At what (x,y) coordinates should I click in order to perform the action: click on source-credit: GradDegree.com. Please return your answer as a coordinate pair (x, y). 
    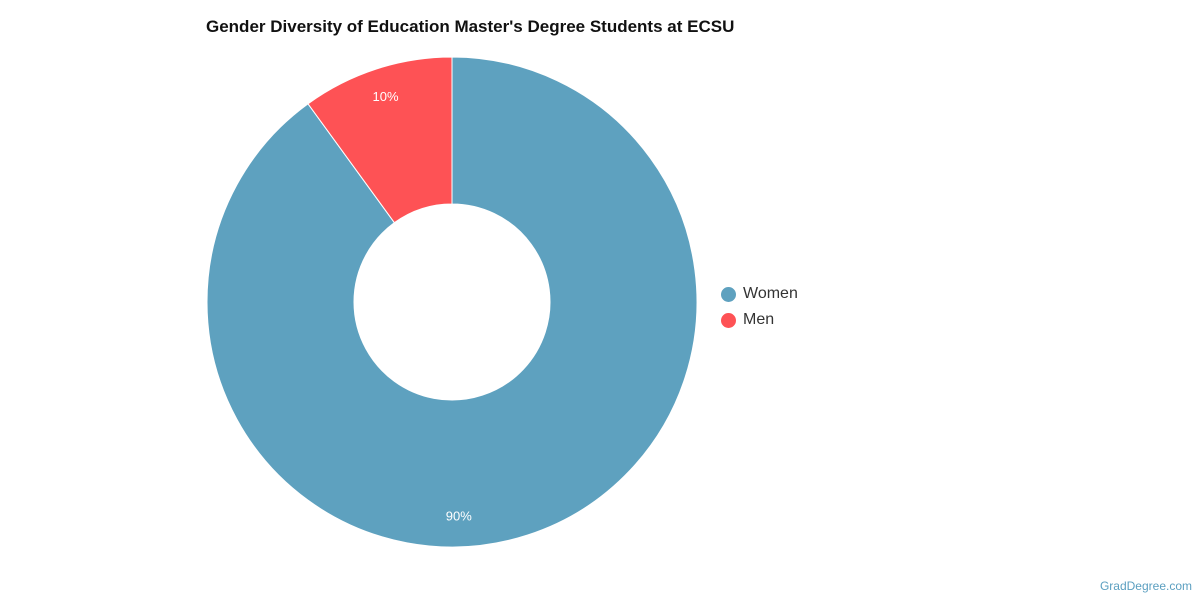
    Looking at the image, I should click on (1145, 586).